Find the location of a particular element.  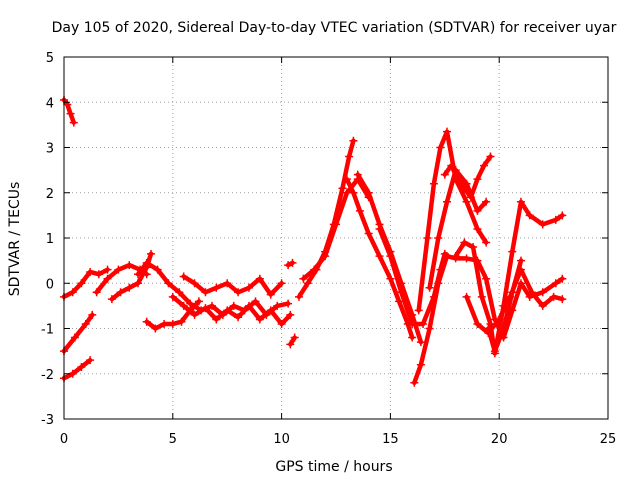

x-axis-label: GPS time / hours is located at coordinates (333, 467).